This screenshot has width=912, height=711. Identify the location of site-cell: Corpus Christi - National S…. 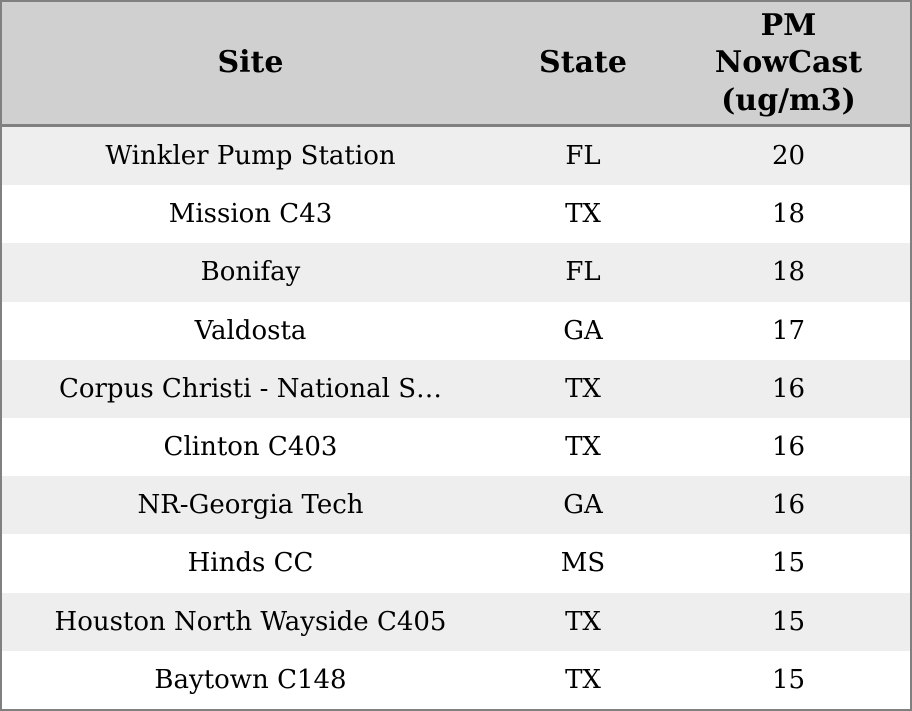
(250, 388).